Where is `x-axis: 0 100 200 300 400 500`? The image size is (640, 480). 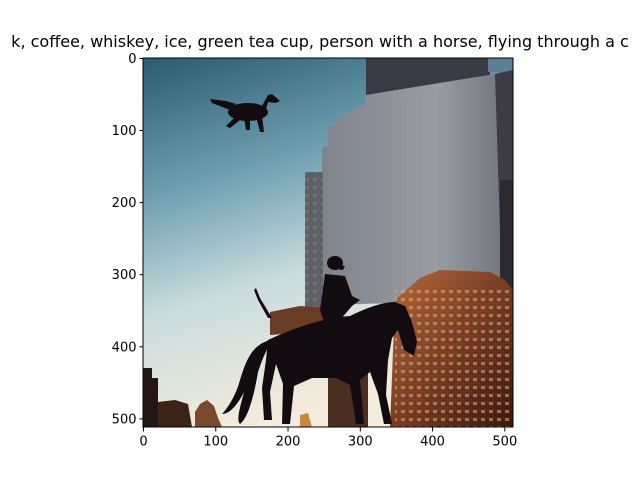
x-axis: 0 100 200 300 400 500 is located at coordinates (328, 438).